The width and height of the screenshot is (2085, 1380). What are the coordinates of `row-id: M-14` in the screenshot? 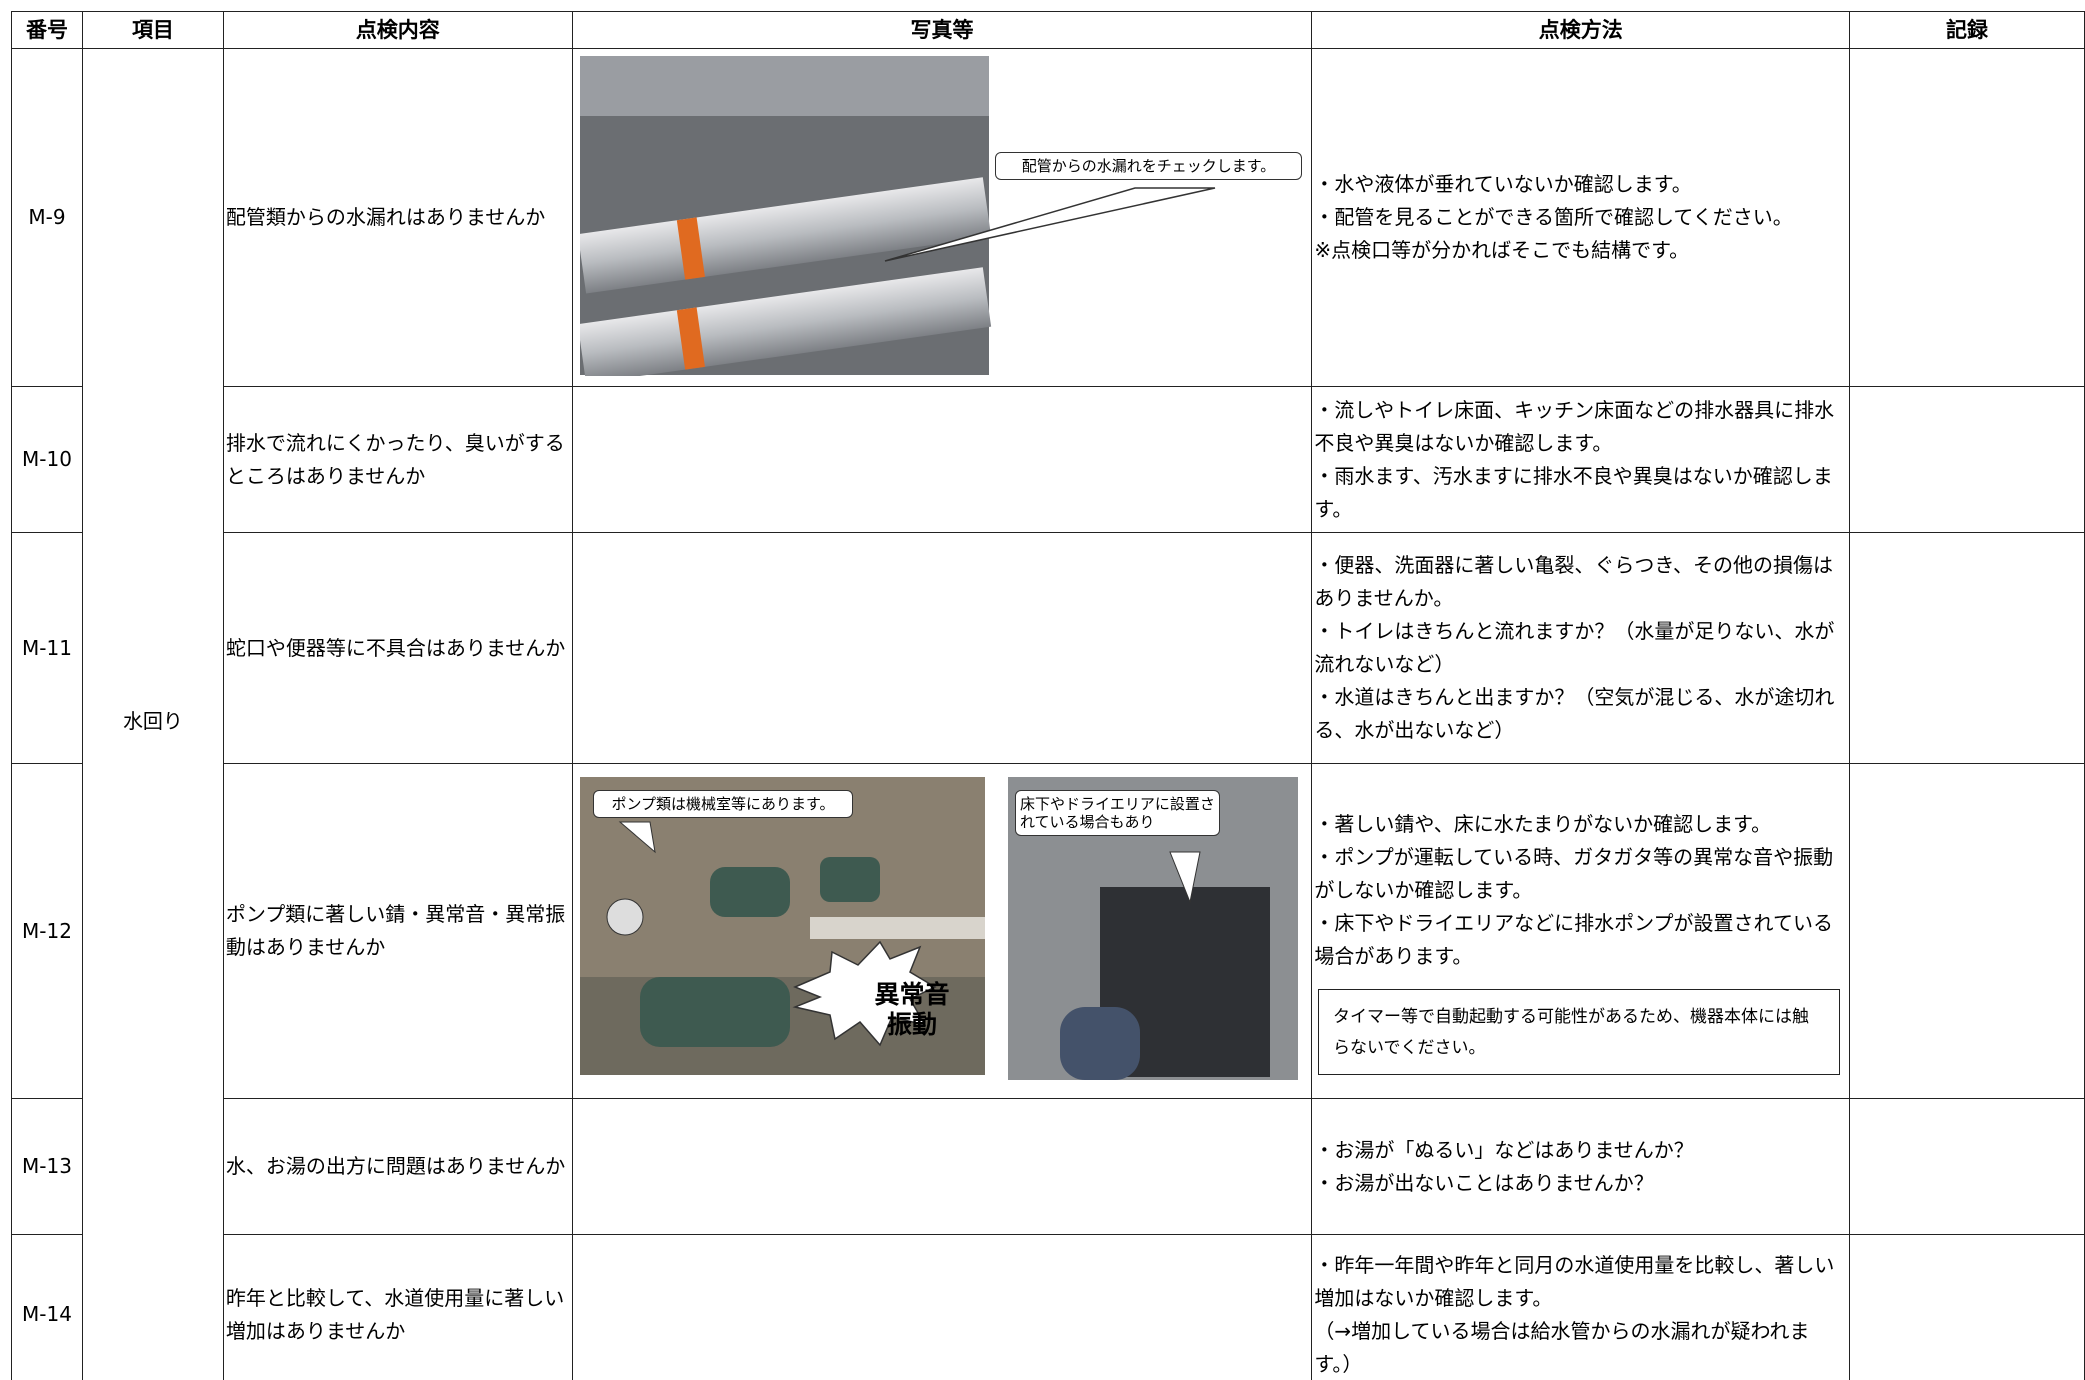 It's located at (47, 1307).